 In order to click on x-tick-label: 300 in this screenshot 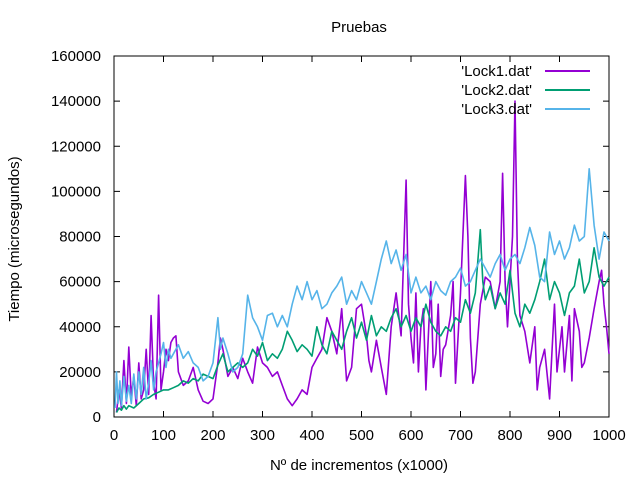, I will do `click(262, 435)`.